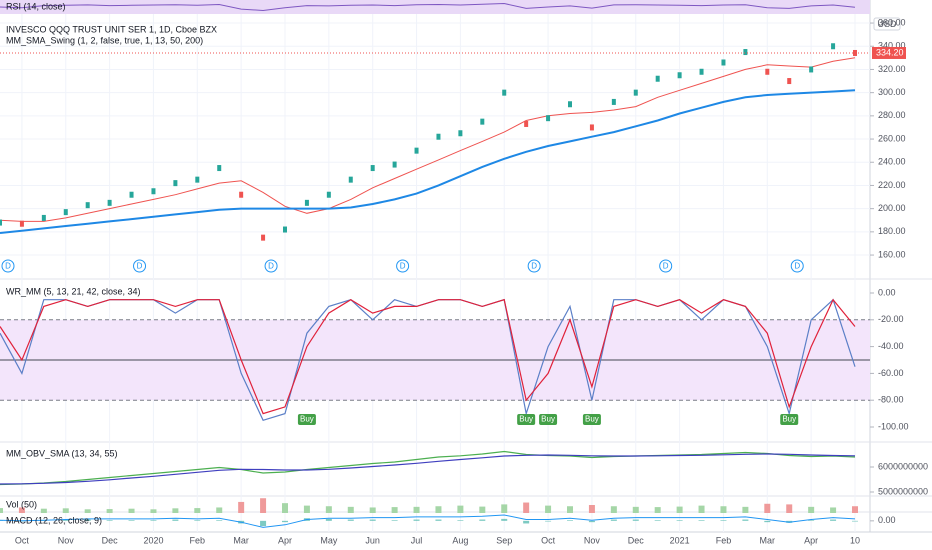 Image resolution: width=932 pixels, height=550 pixels. What do you see at coordinates (891, 373) in the screenshot?
I see `y-tick-label: -60.00` at bounding box center [891, 373].